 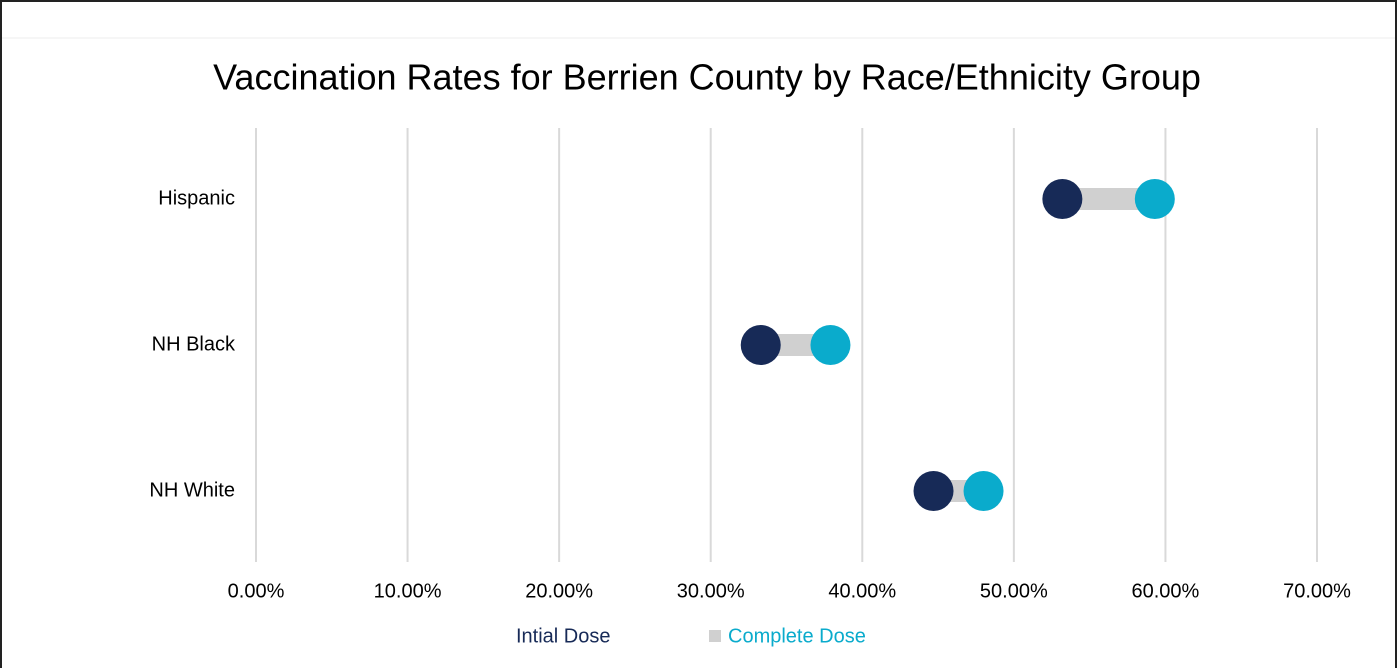 What do you see at coordinates (1317, 591) in the screenshot?
I see `x-tick-label: 70.00%` at bounding box center [1317, 591].